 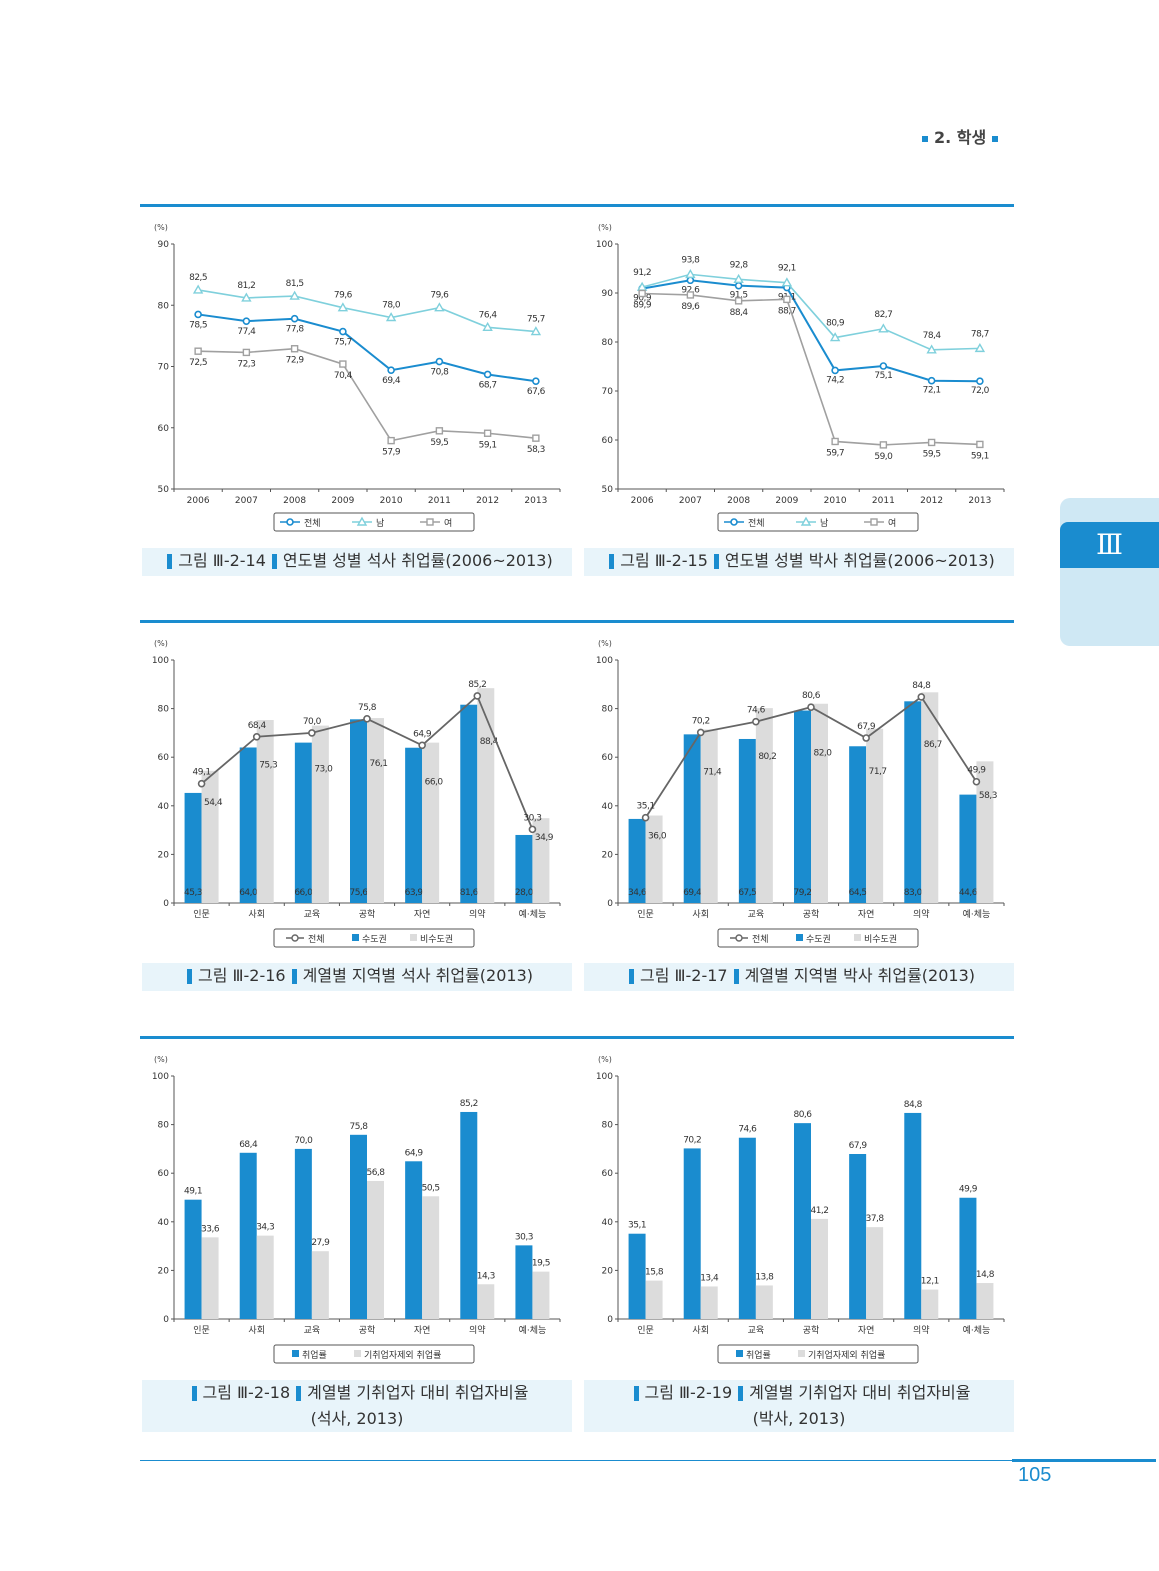 I want to click on data-label: 35,1, so click(x=637, y=1226).